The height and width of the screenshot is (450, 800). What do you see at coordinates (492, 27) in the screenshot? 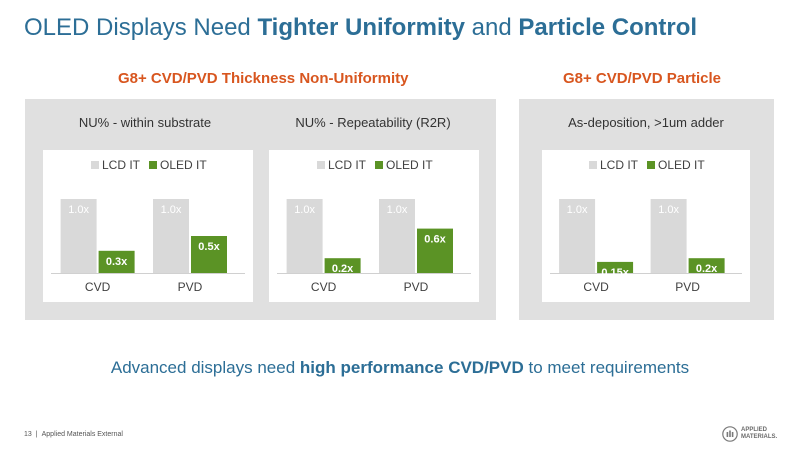
I see `title-part-3: and` at bounding box center [492, 27].